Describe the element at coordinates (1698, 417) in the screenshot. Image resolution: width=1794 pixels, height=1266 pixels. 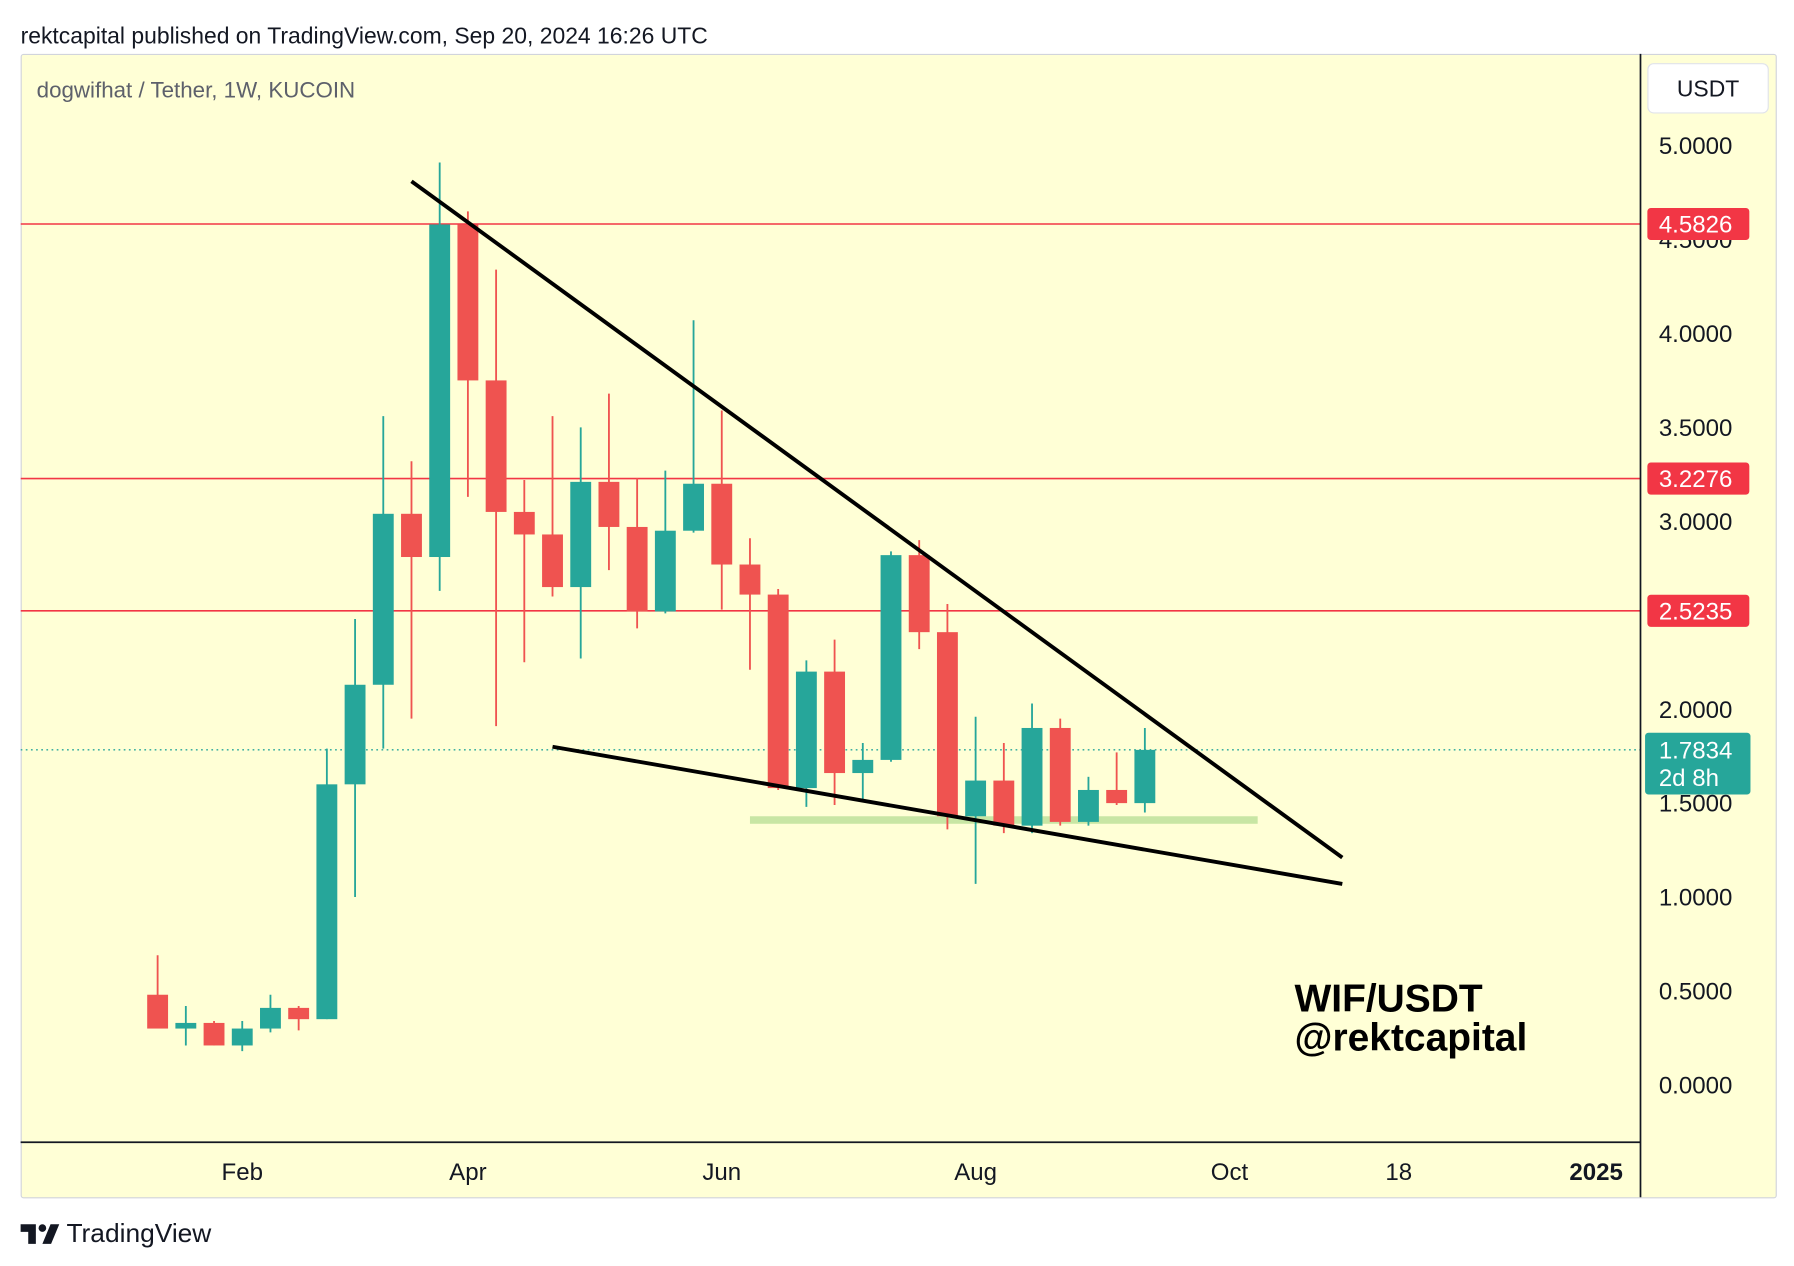
I see `level-price-tags: 4.5826 3.2276 2.5235` at that location.